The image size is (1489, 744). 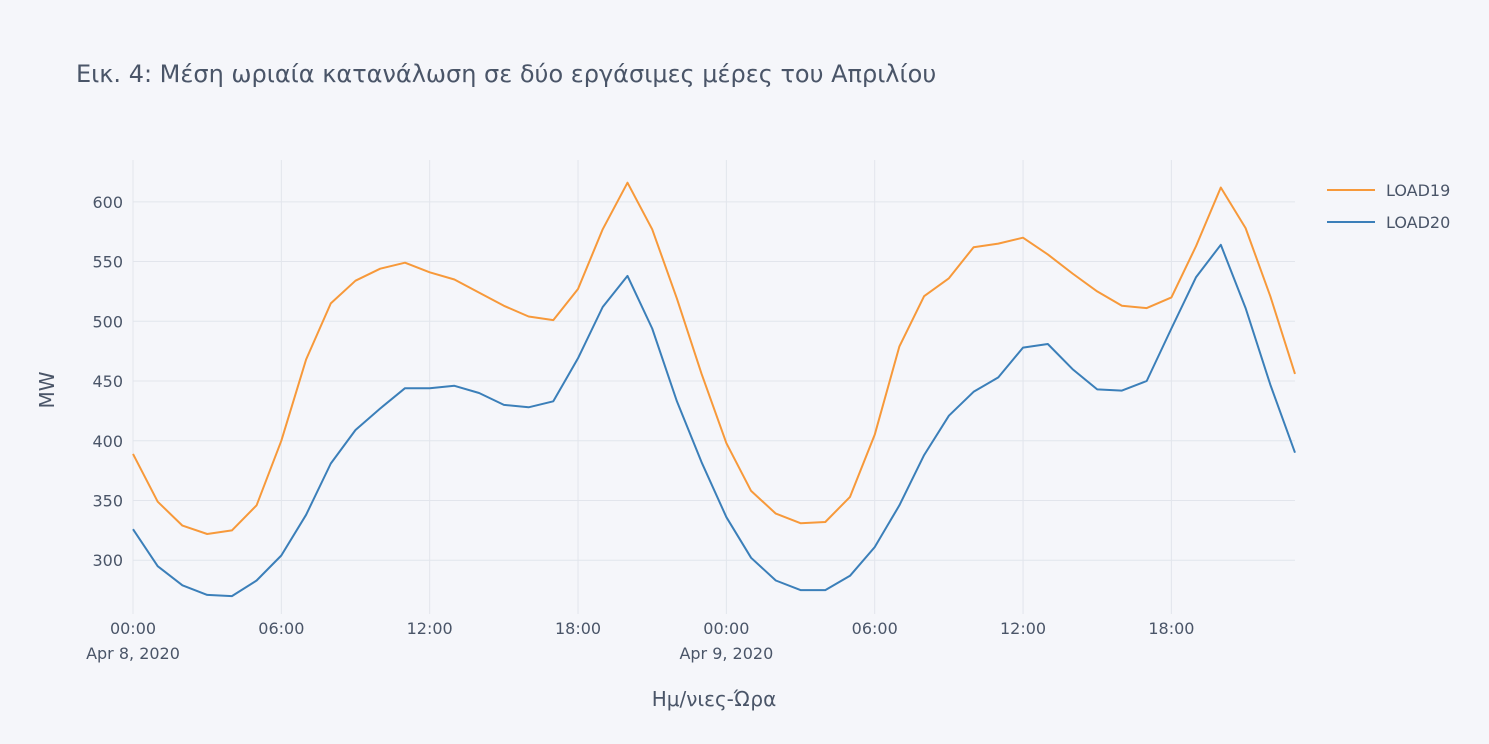 I want to click on x-tick-date-label: Apr 9, 2020, so click(x=726, y=653).